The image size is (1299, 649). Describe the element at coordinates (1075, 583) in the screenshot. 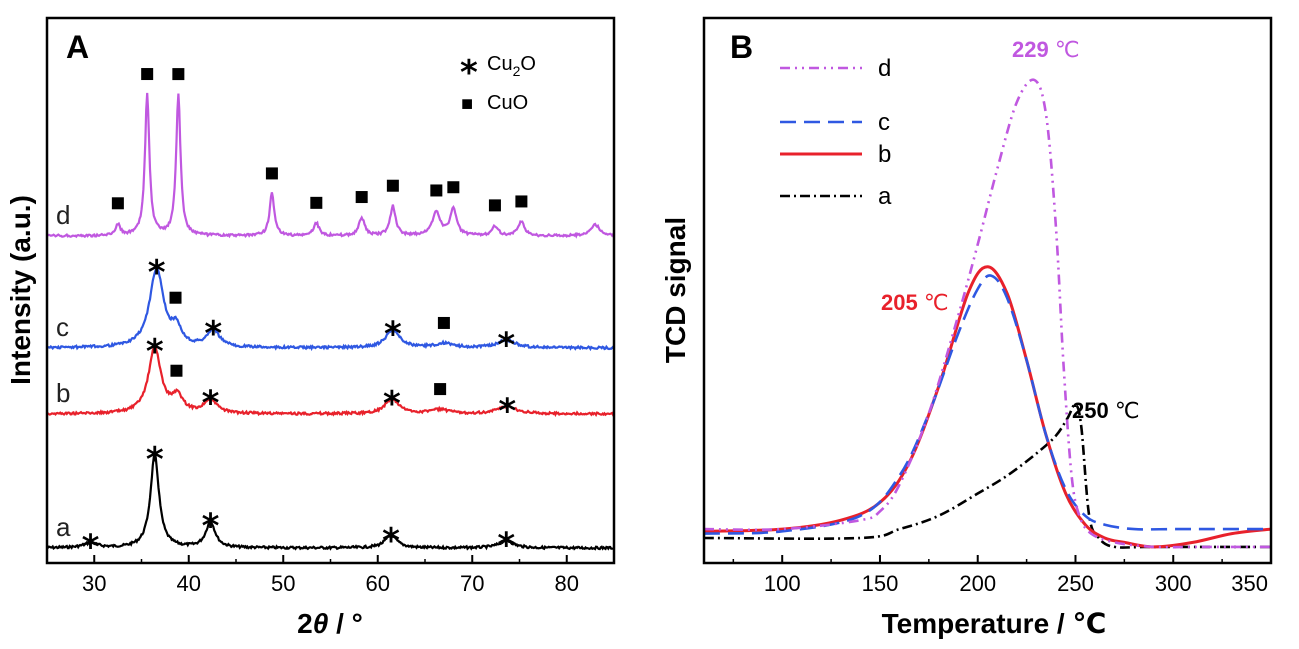

I see `x-tick-label: 250` at that location.